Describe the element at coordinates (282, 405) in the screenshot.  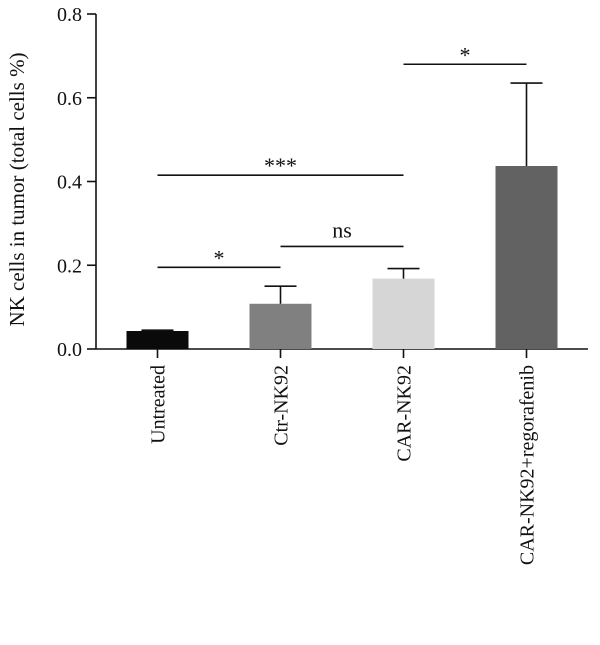
I see `x-tick-label: Ctr-NK92` at that location.